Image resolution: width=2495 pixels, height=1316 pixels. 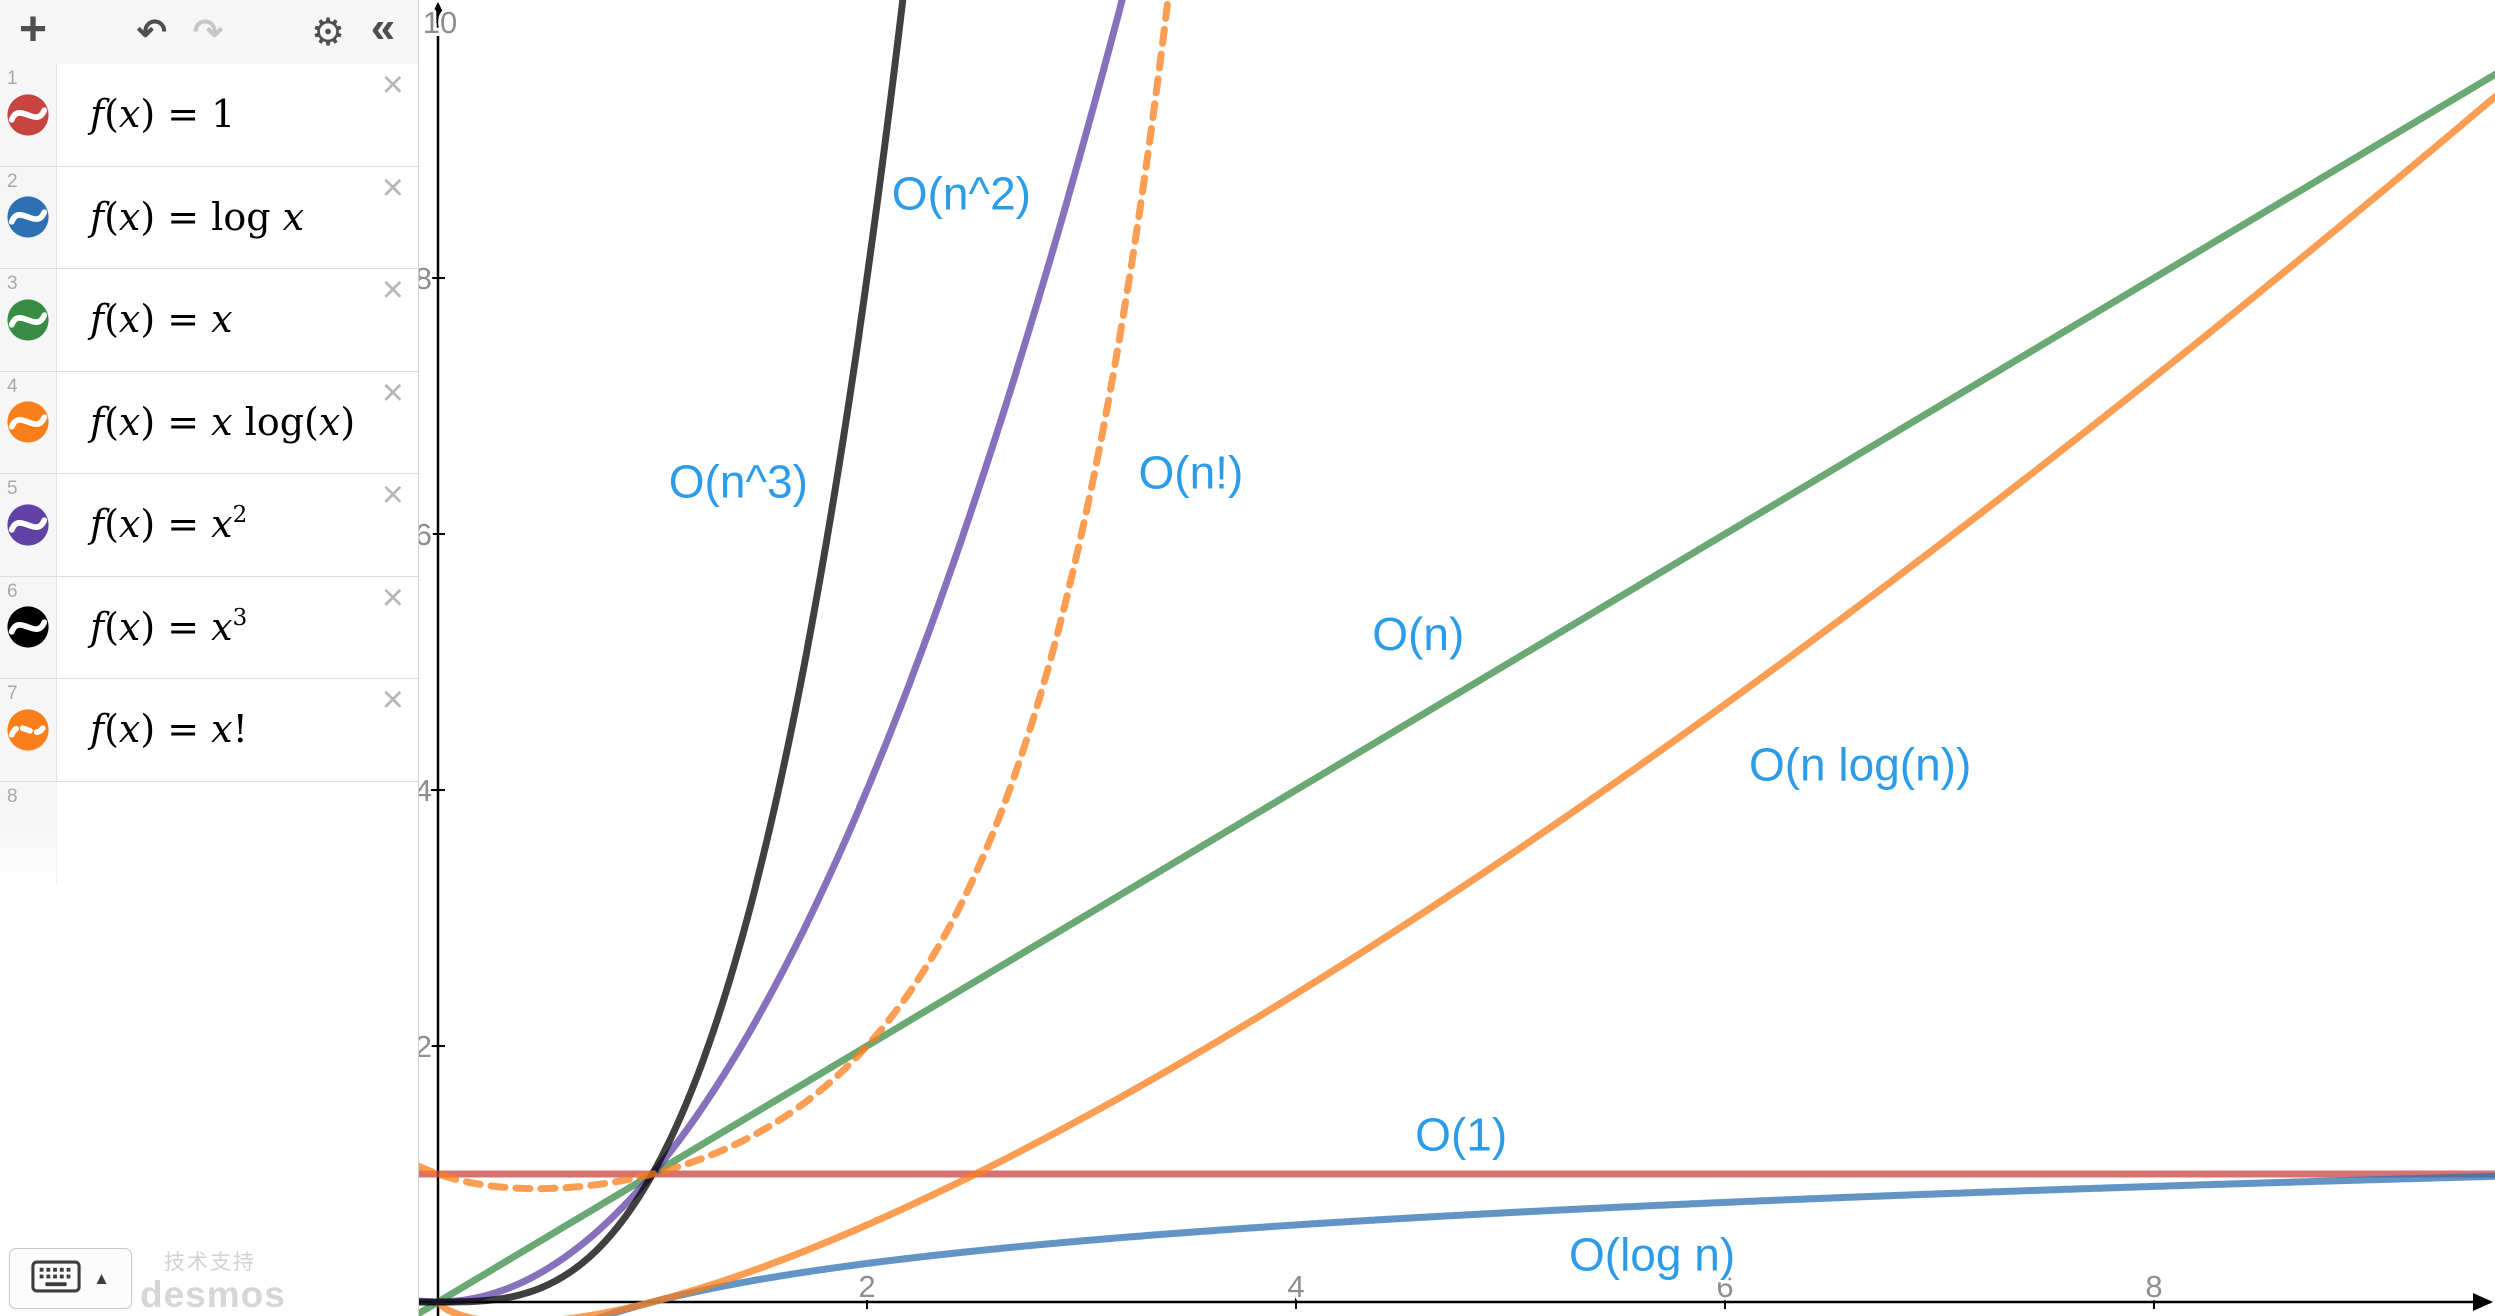 I want to click on y-tick-label: 10, so click(x=440, y=22).